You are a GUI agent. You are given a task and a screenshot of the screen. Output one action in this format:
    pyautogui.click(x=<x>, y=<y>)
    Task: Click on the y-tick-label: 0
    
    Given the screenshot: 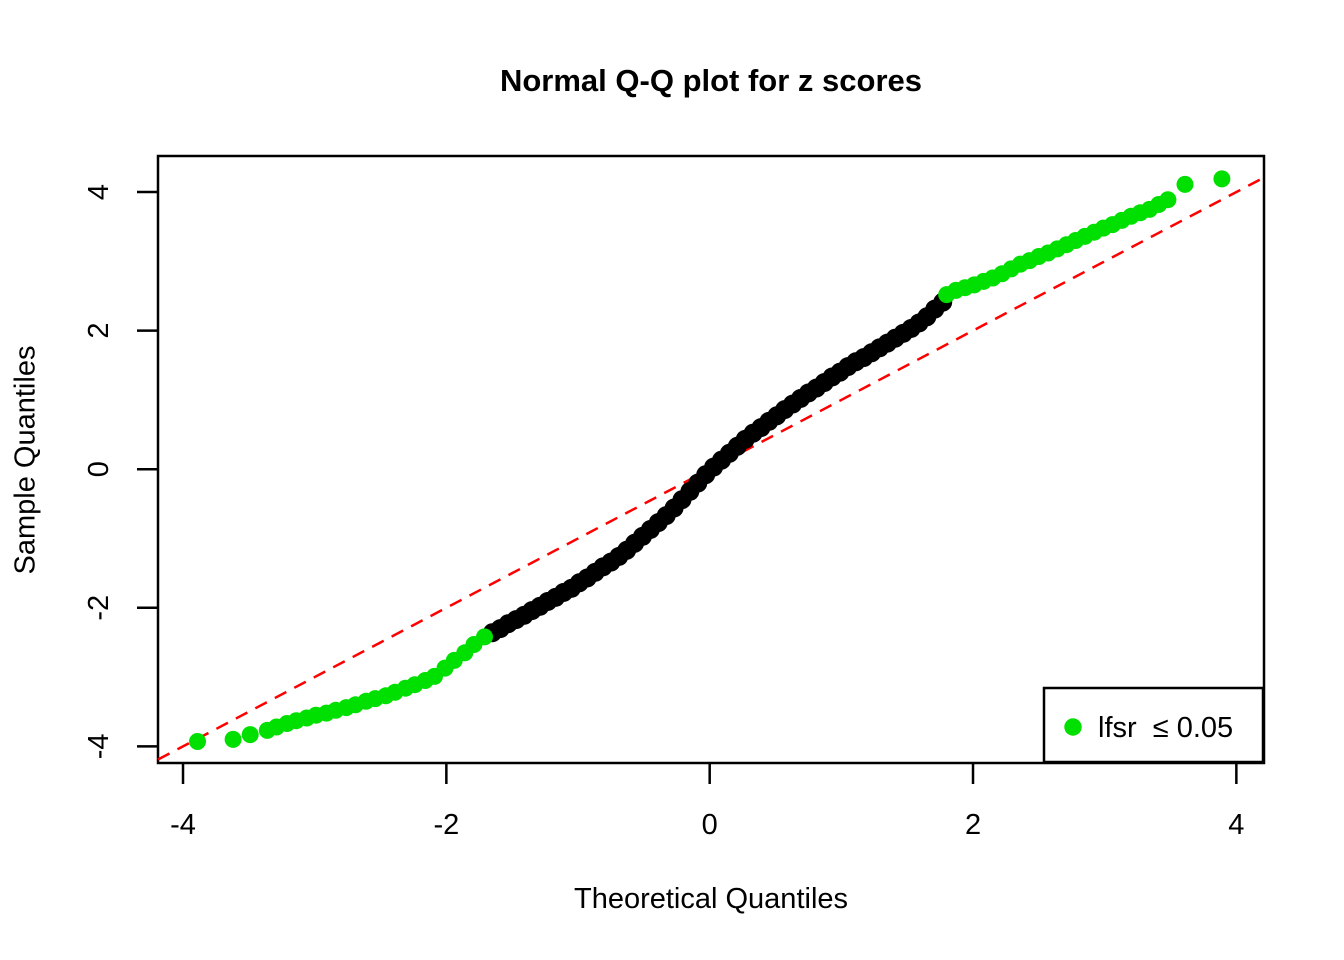 What is the action you would take?
    pyautogui.click(x=99, y=469)
    